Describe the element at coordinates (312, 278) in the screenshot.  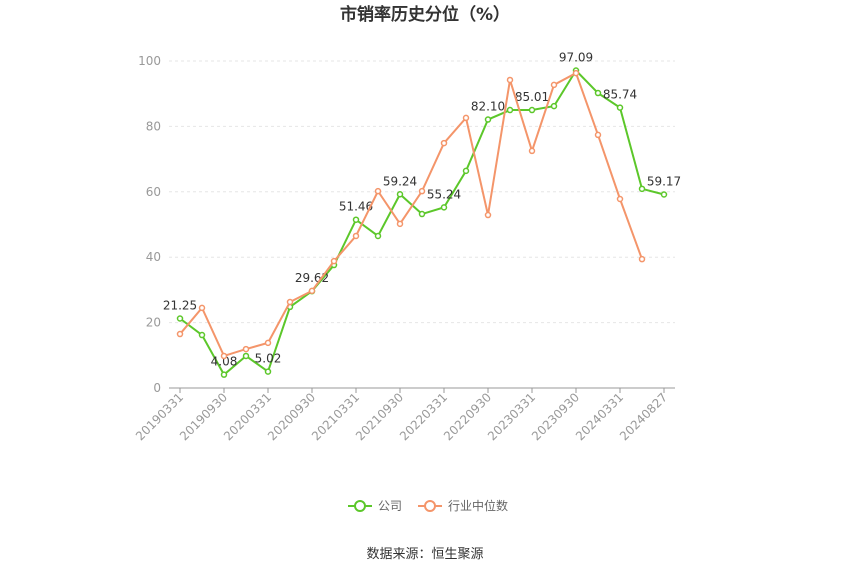
I see `data-label: 29.62` at that location.